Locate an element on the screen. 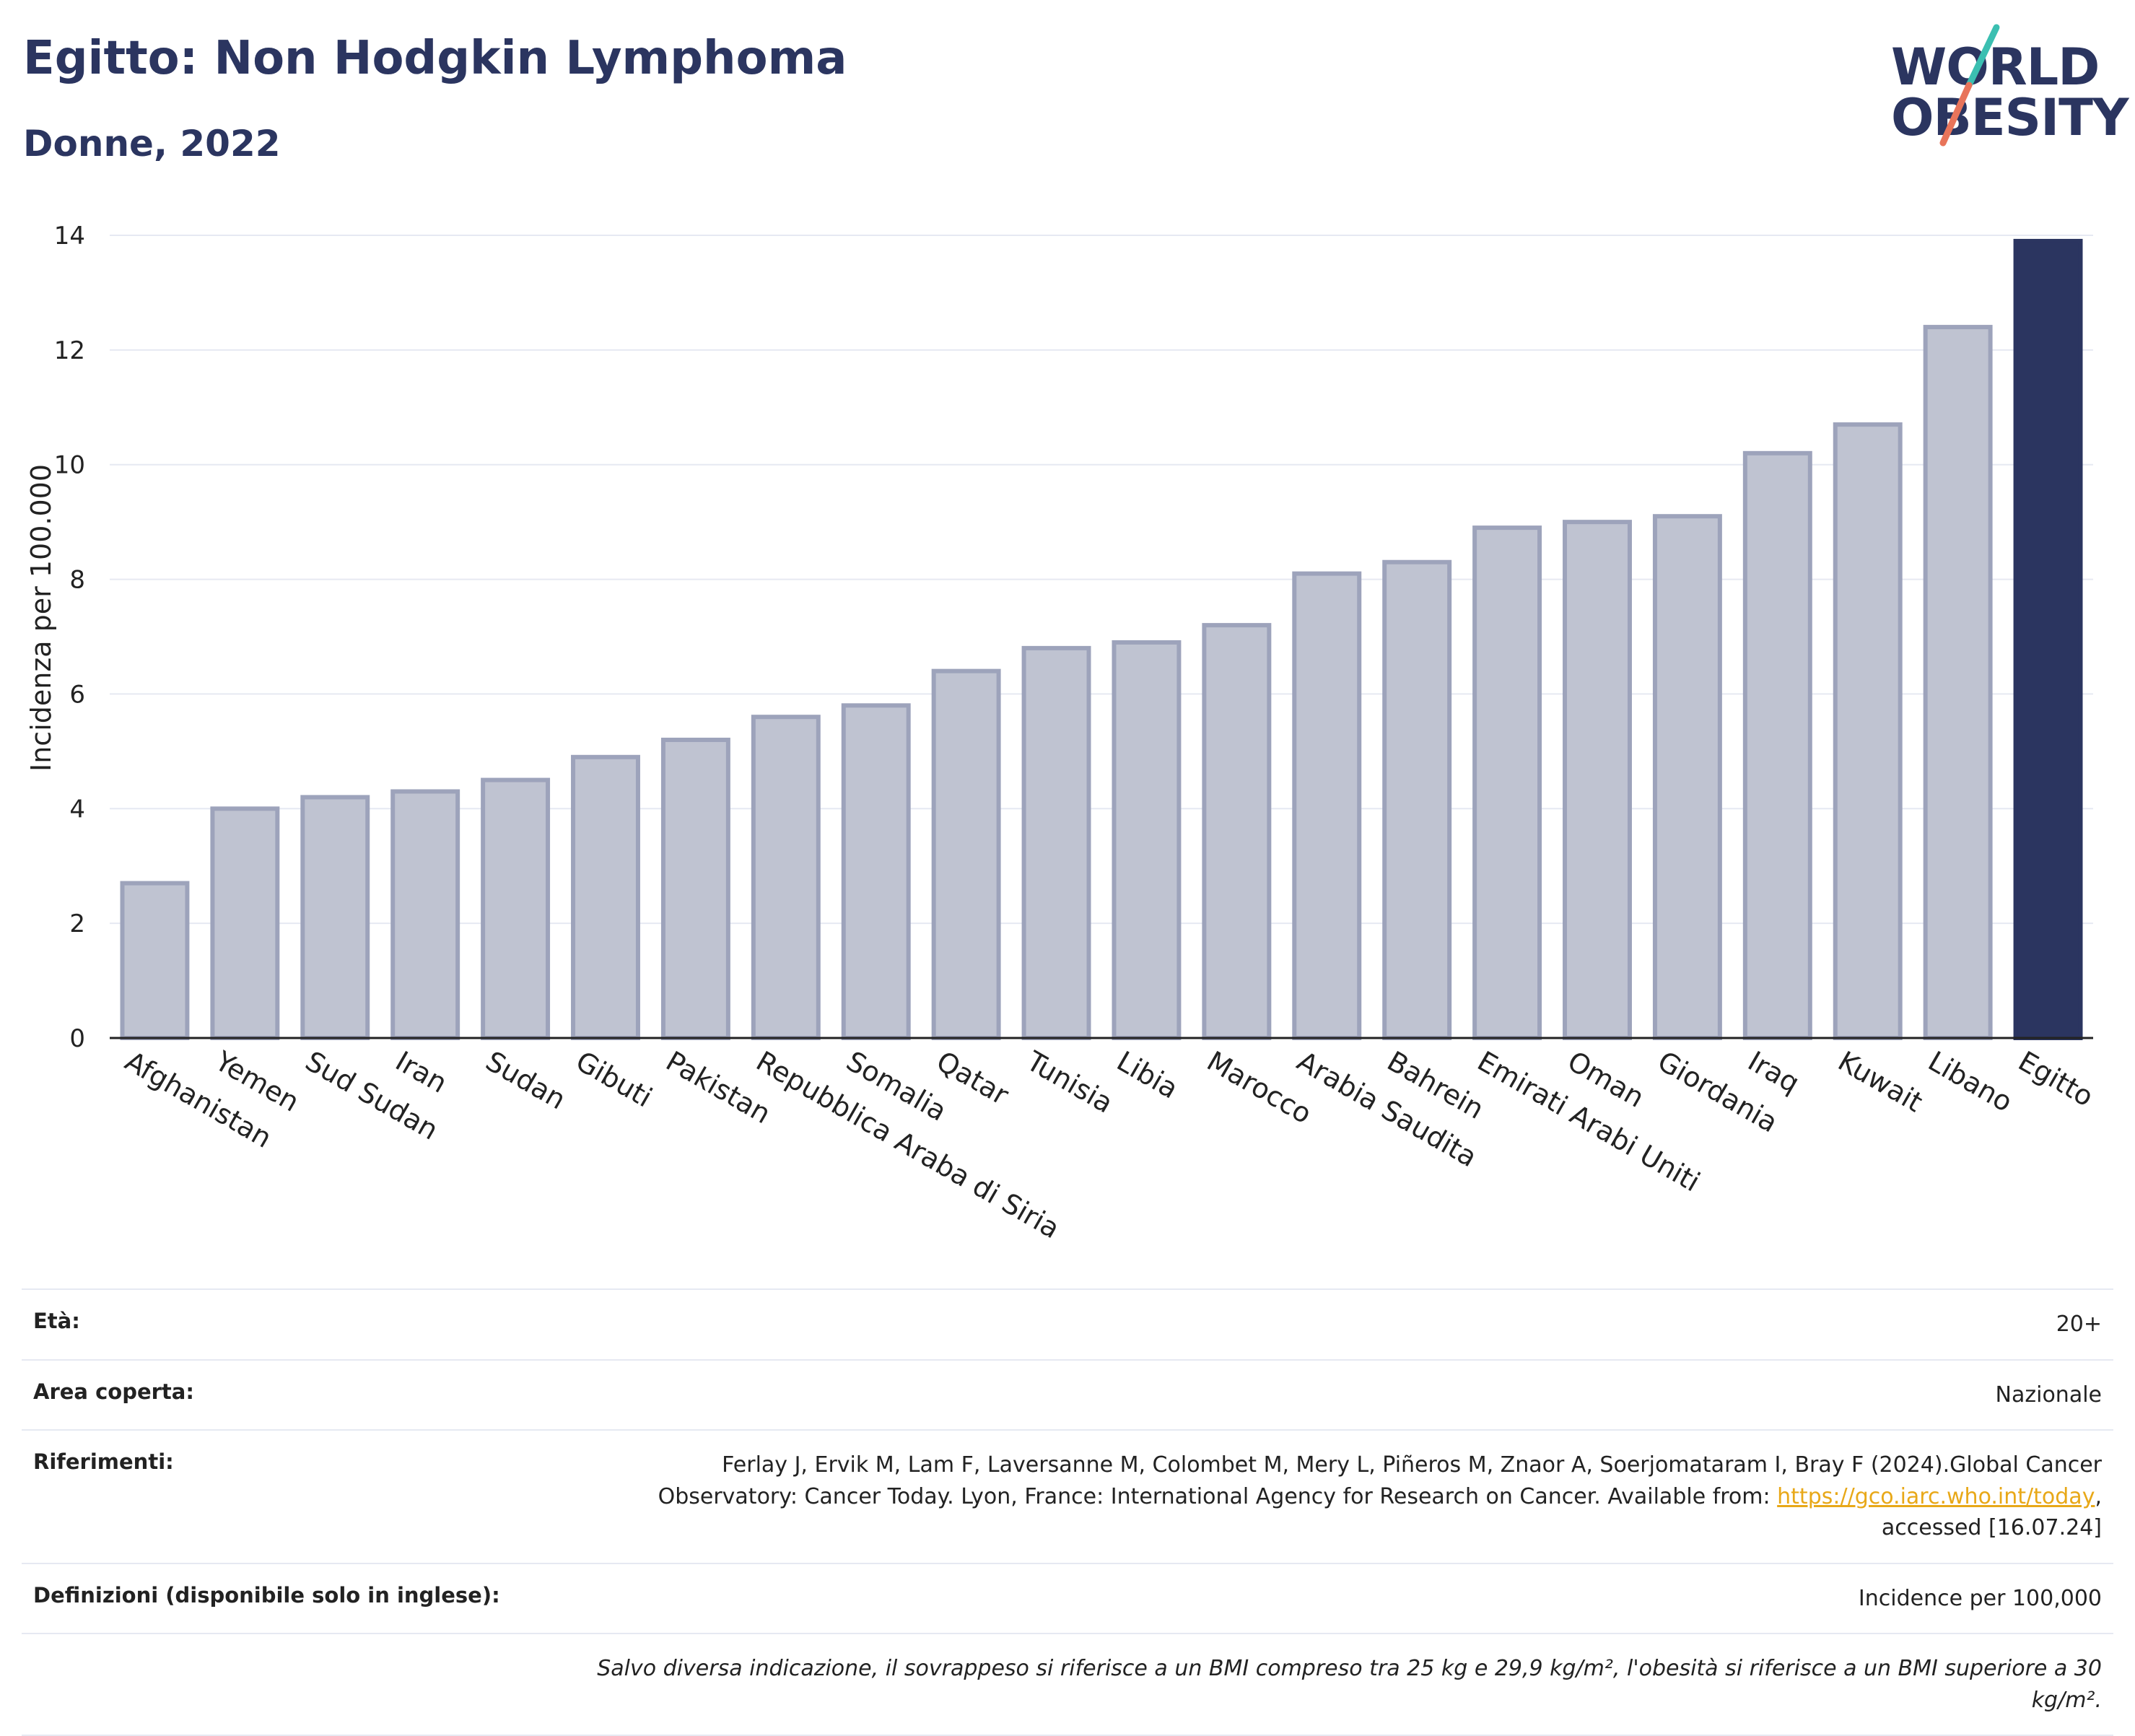 This screenshot has width=2135, height=1736. reference-line-3: accessed [16.07.24] is located at coordinates (1991, 1527).